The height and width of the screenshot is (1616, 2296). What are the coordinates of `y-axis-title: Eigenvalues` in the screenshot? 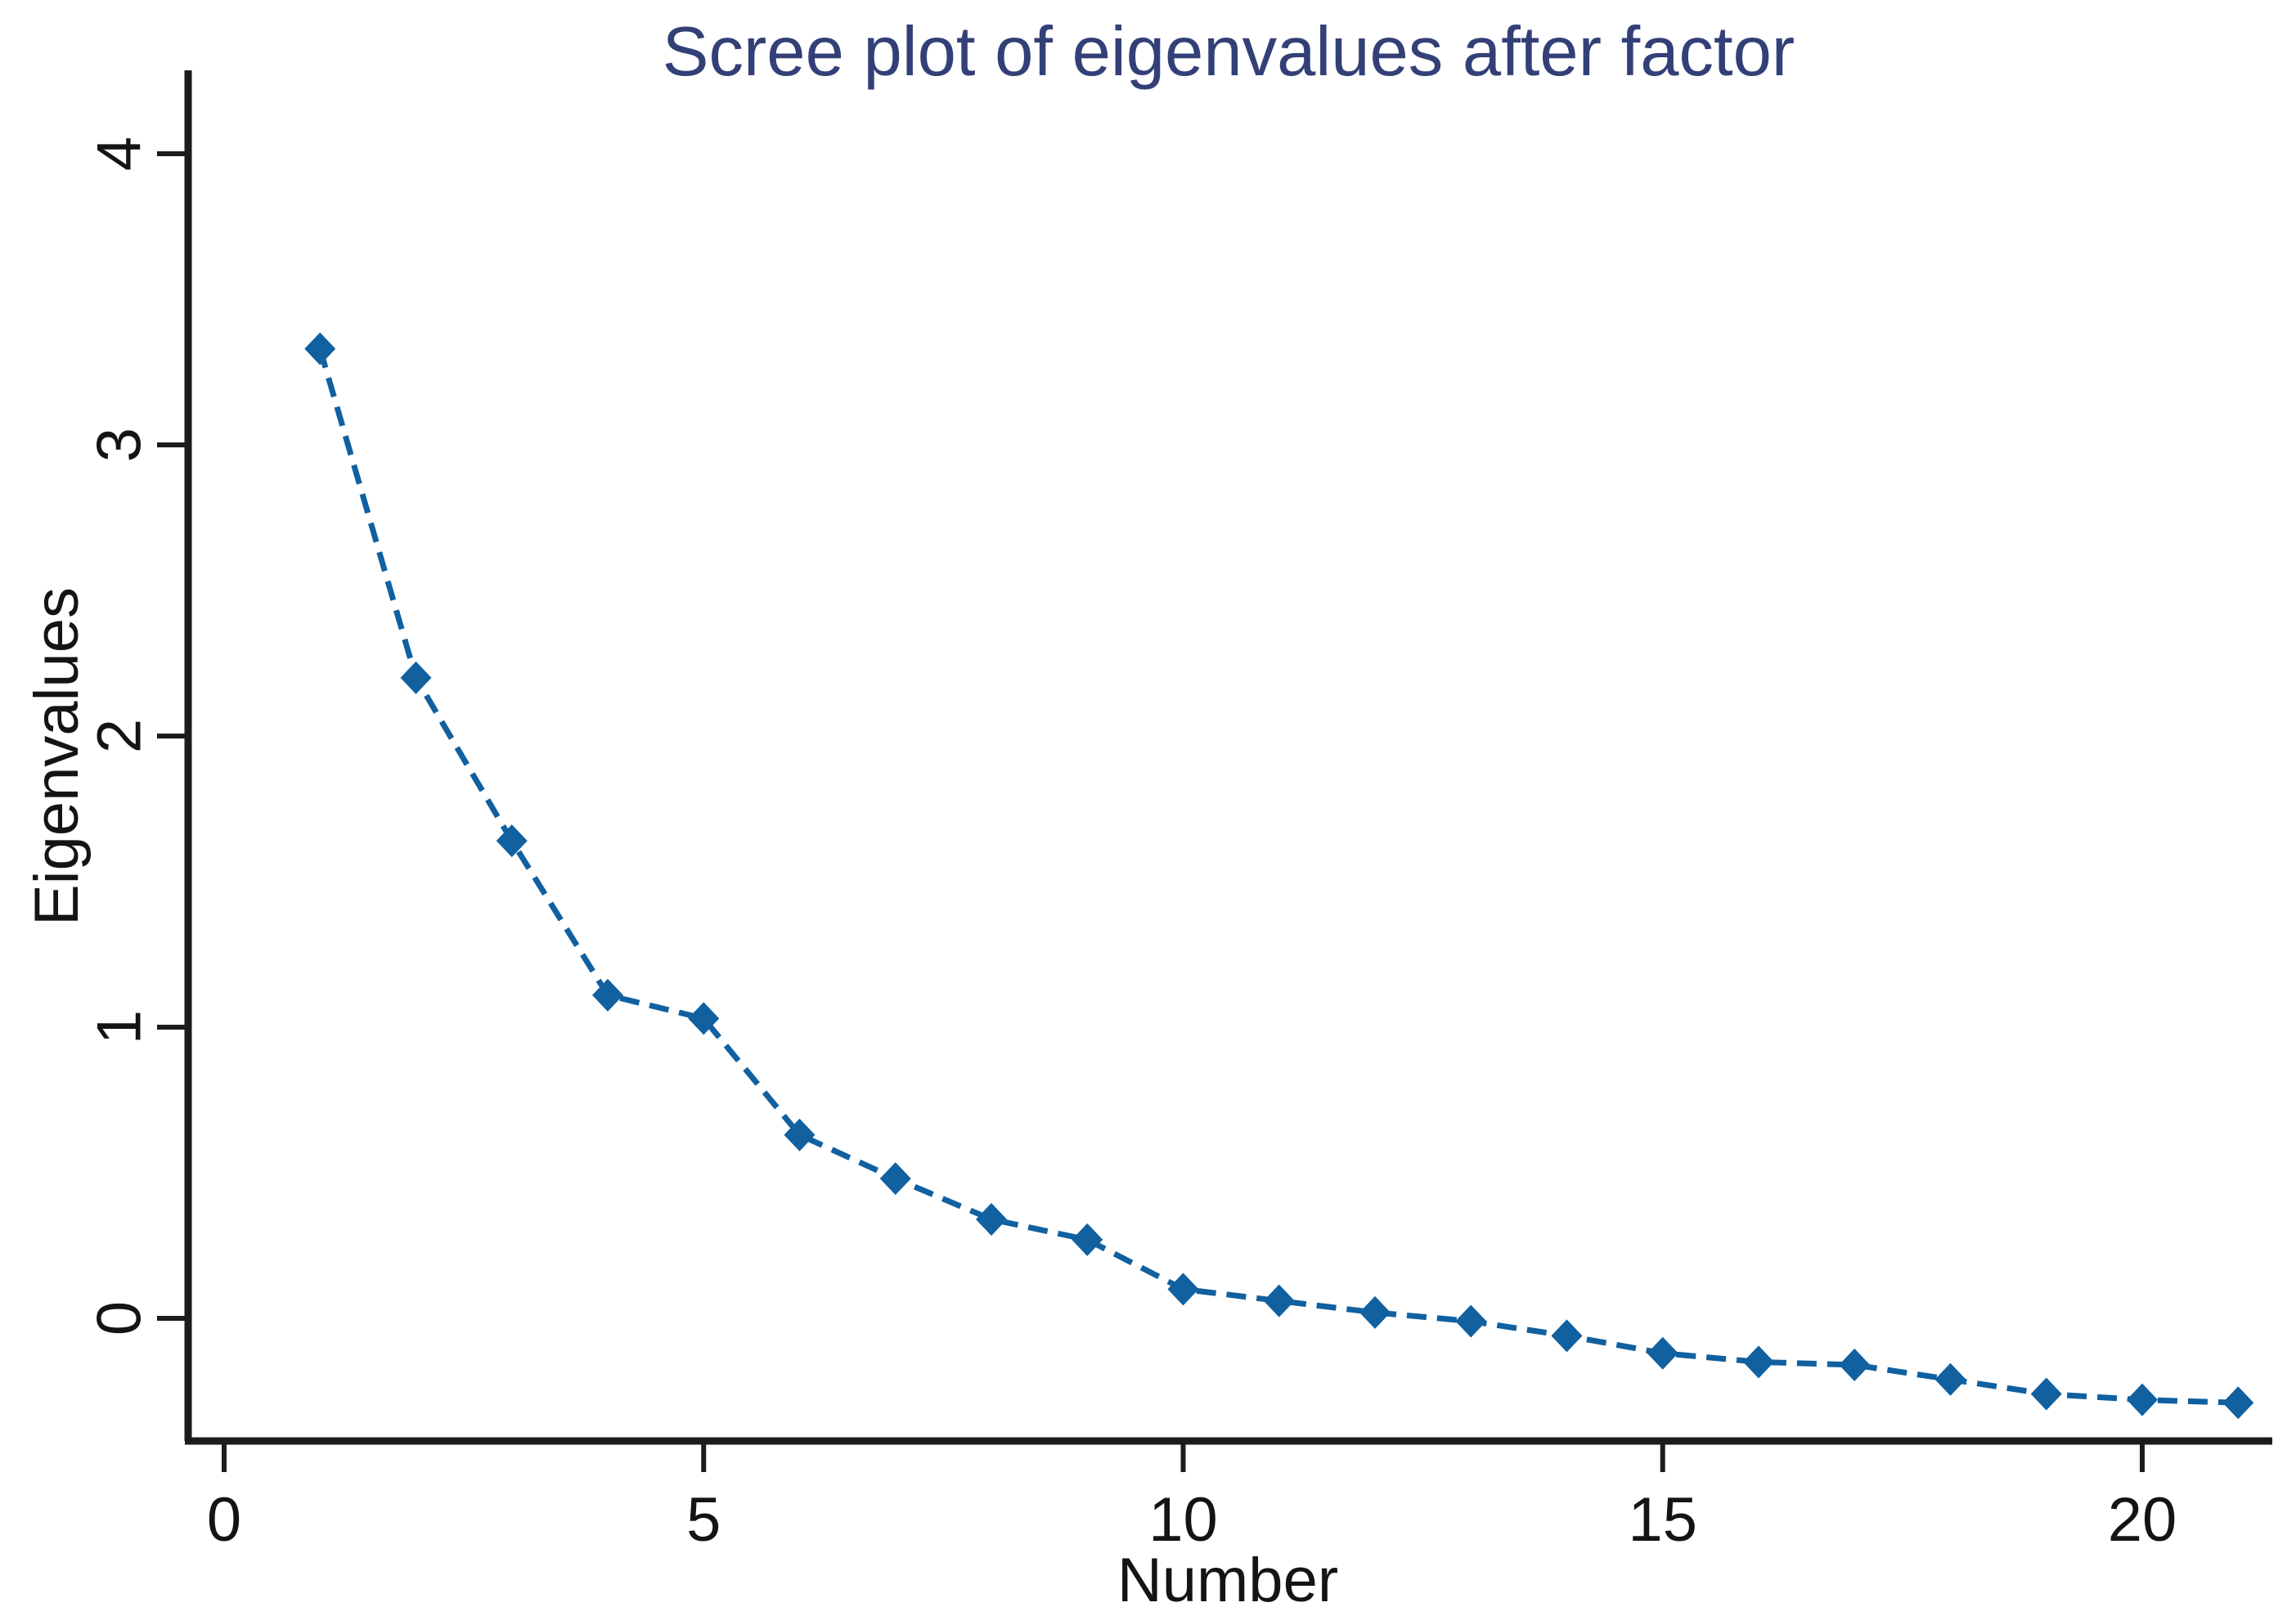 It's located at (57, 756).